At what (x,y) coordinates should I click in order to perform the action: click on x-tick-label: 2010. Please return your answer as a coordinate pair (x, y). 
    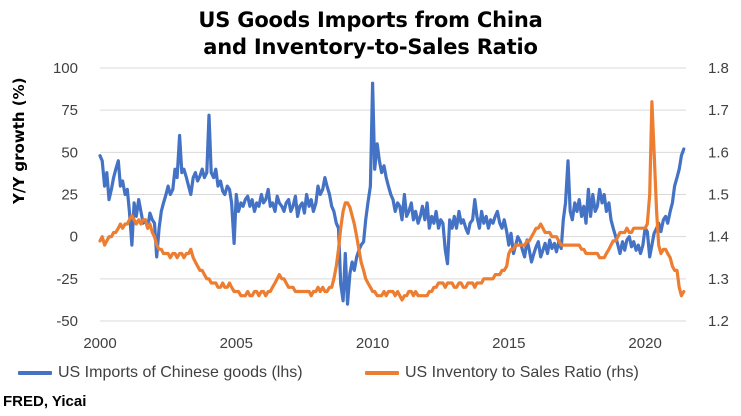
    Looking at the image, I should click on (372, 343).